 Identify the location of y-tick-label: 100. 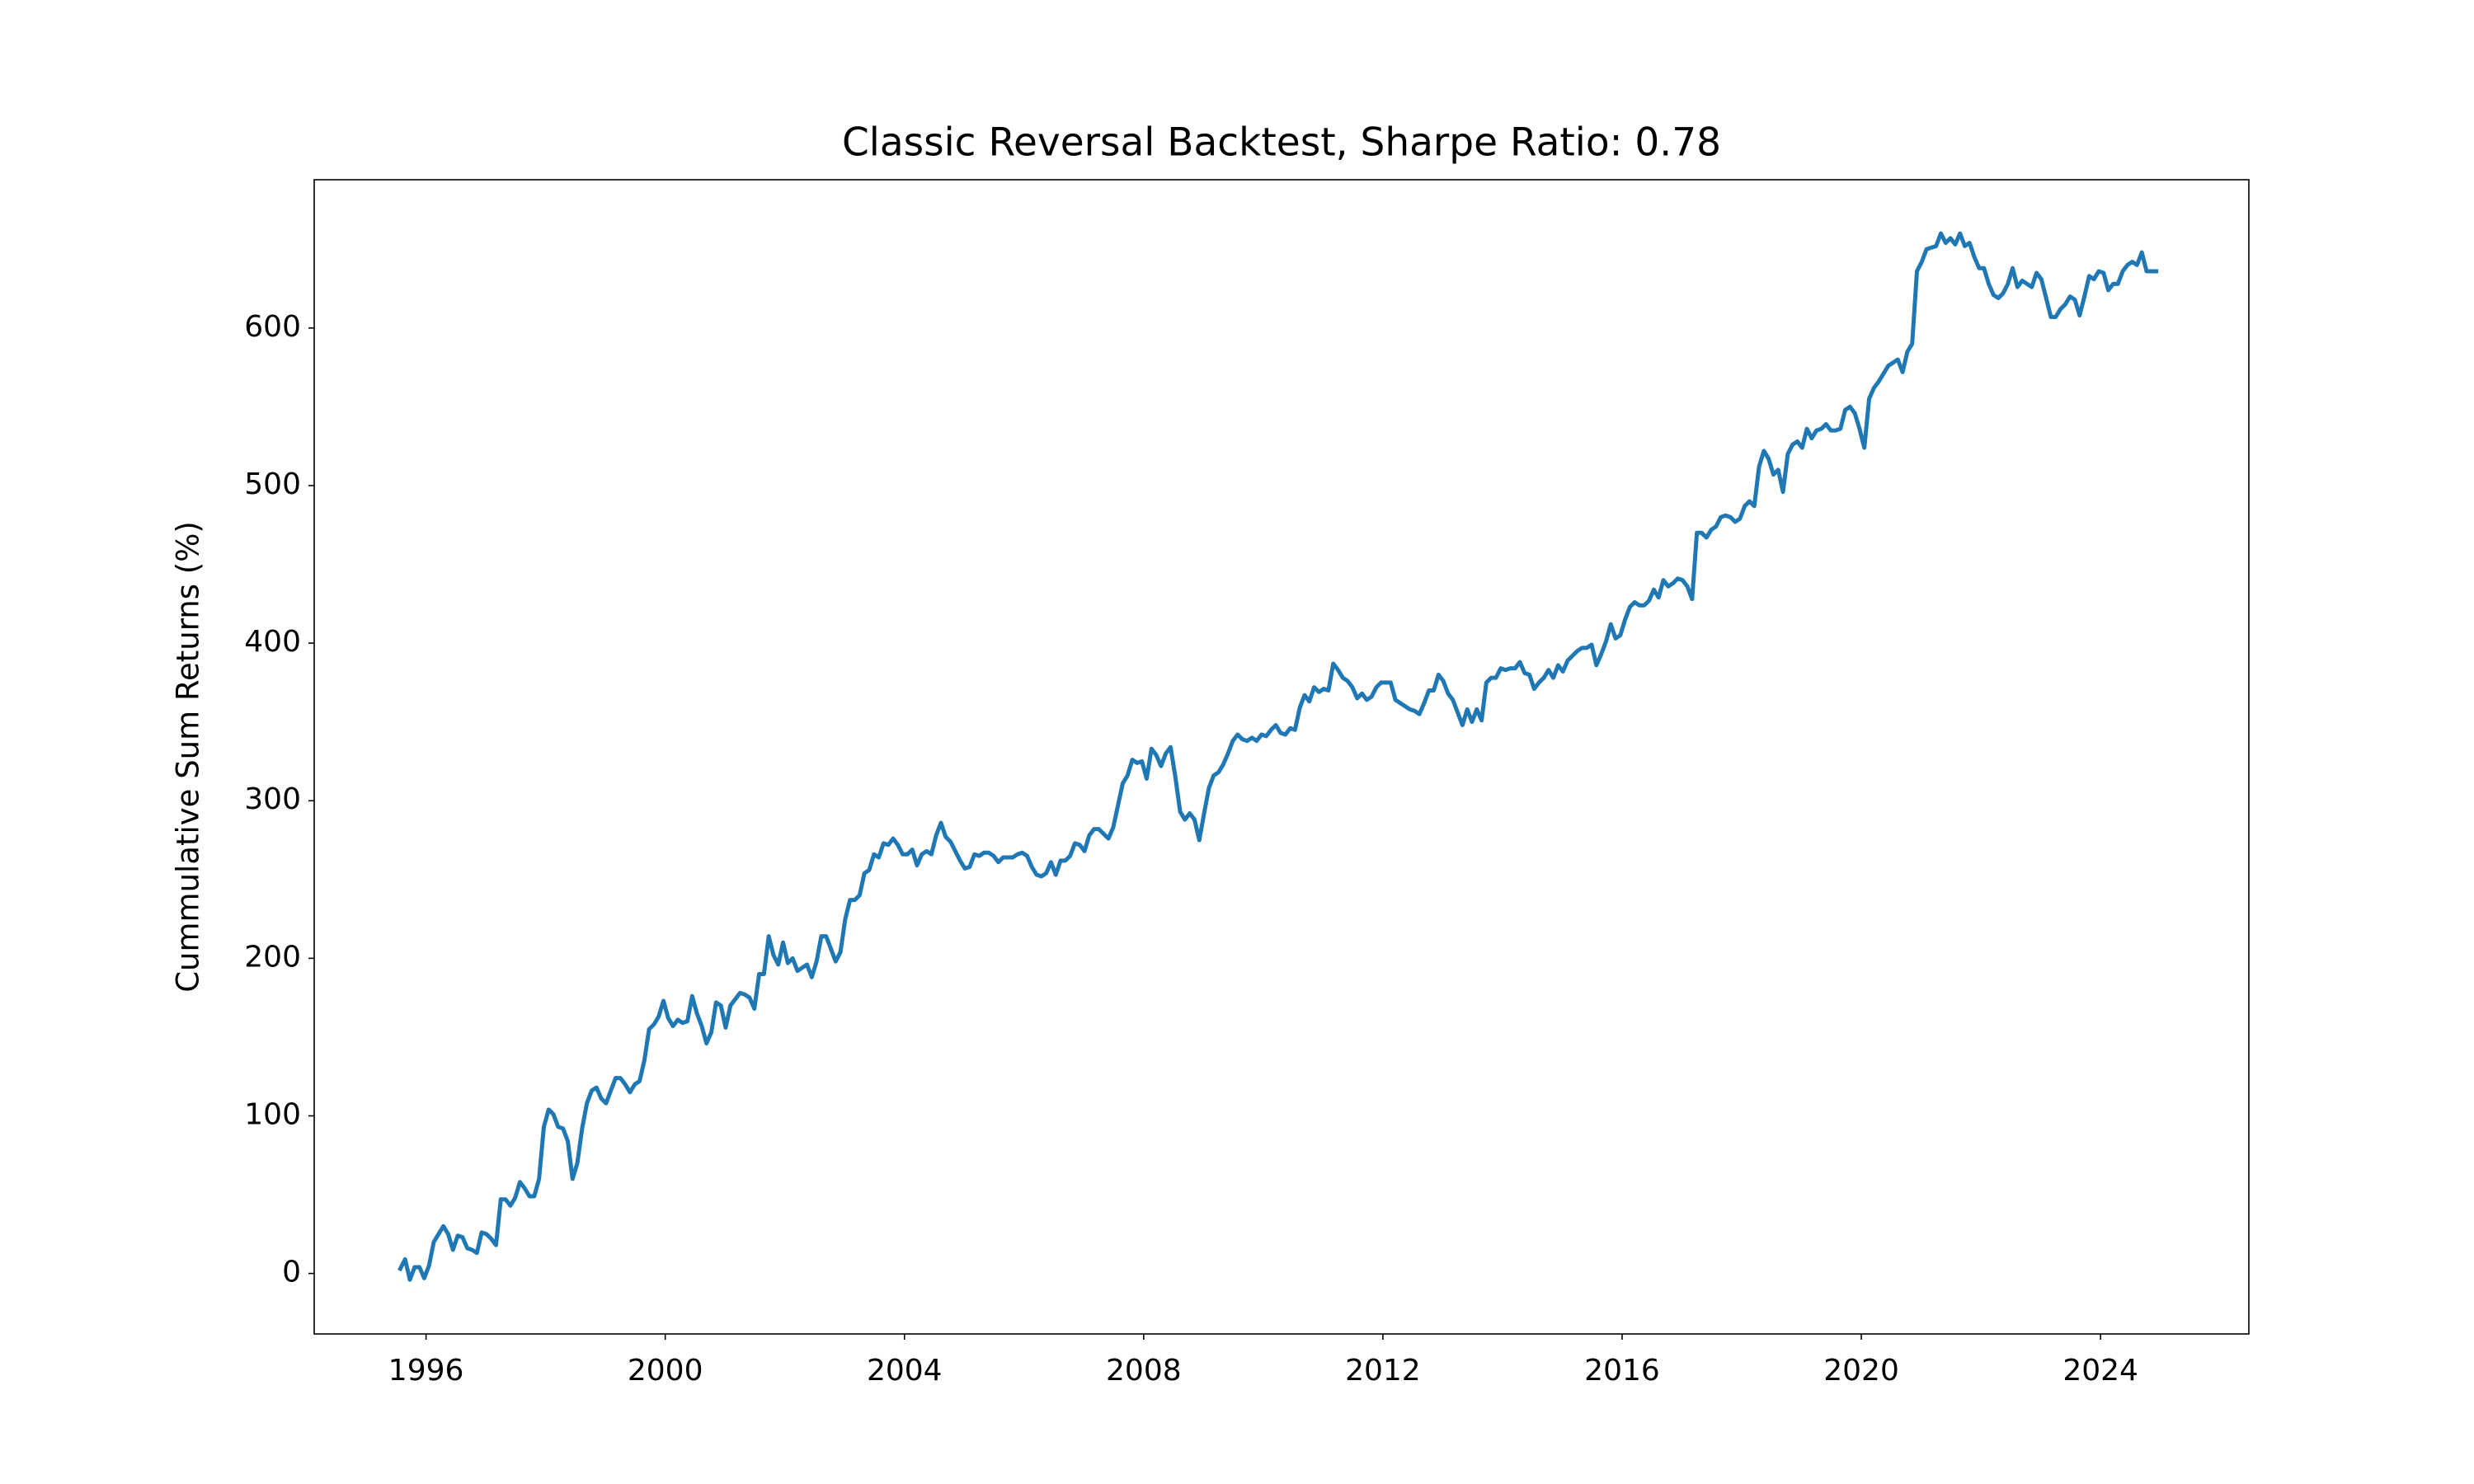
(272, 1114).